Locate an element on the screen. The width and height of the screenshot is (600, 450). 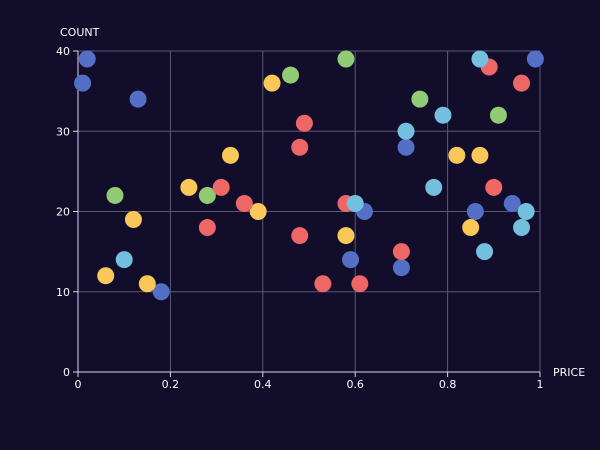
x-tick-label: 1 is located at coordinates (540, 384).